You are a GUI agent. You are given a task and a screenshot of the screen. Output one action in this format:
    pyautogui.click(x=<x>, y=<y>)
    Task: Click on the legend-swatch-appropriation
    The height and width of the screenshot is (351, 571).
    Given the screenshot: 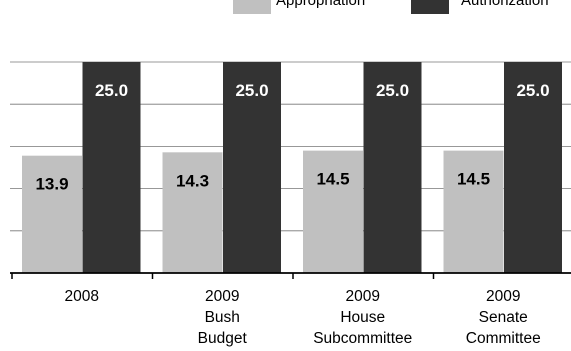 What is the action you would take?
    pyautogui.click(x=252, y=7)
    